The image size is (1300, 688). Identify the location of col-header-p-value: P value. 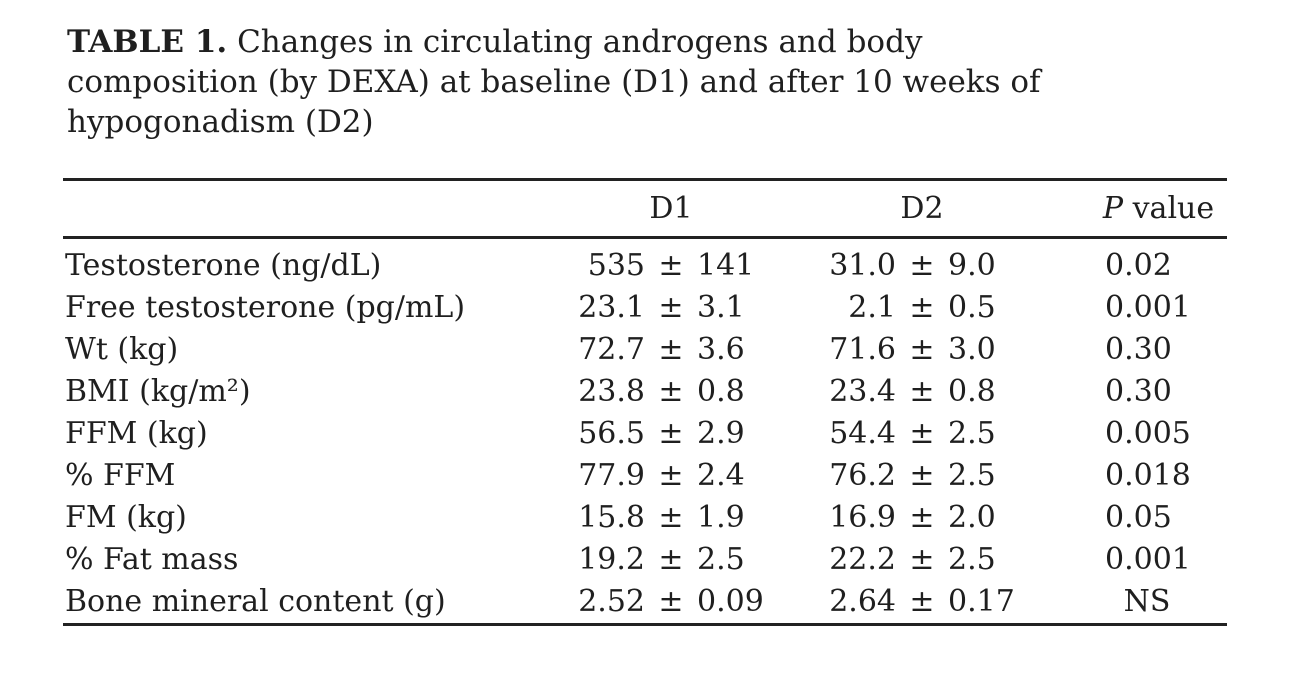
(1158, 208).